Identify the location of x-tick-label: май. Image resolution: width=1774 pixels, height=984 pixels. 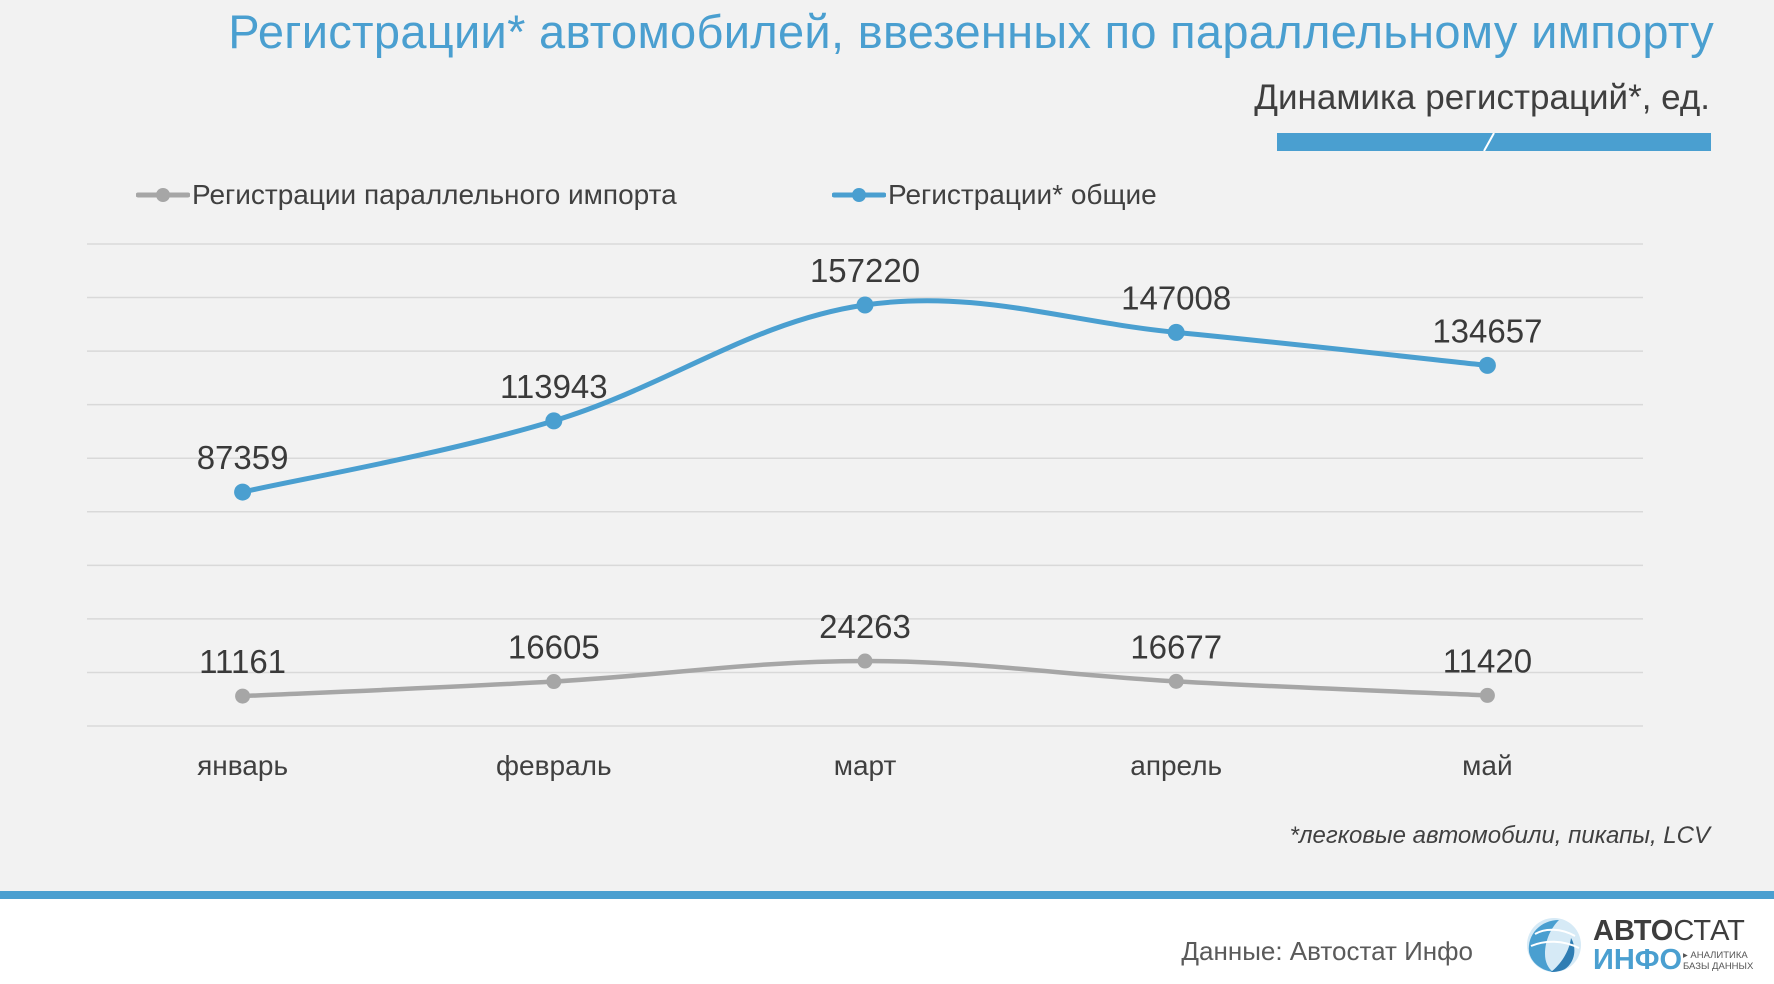
(1487, 765).